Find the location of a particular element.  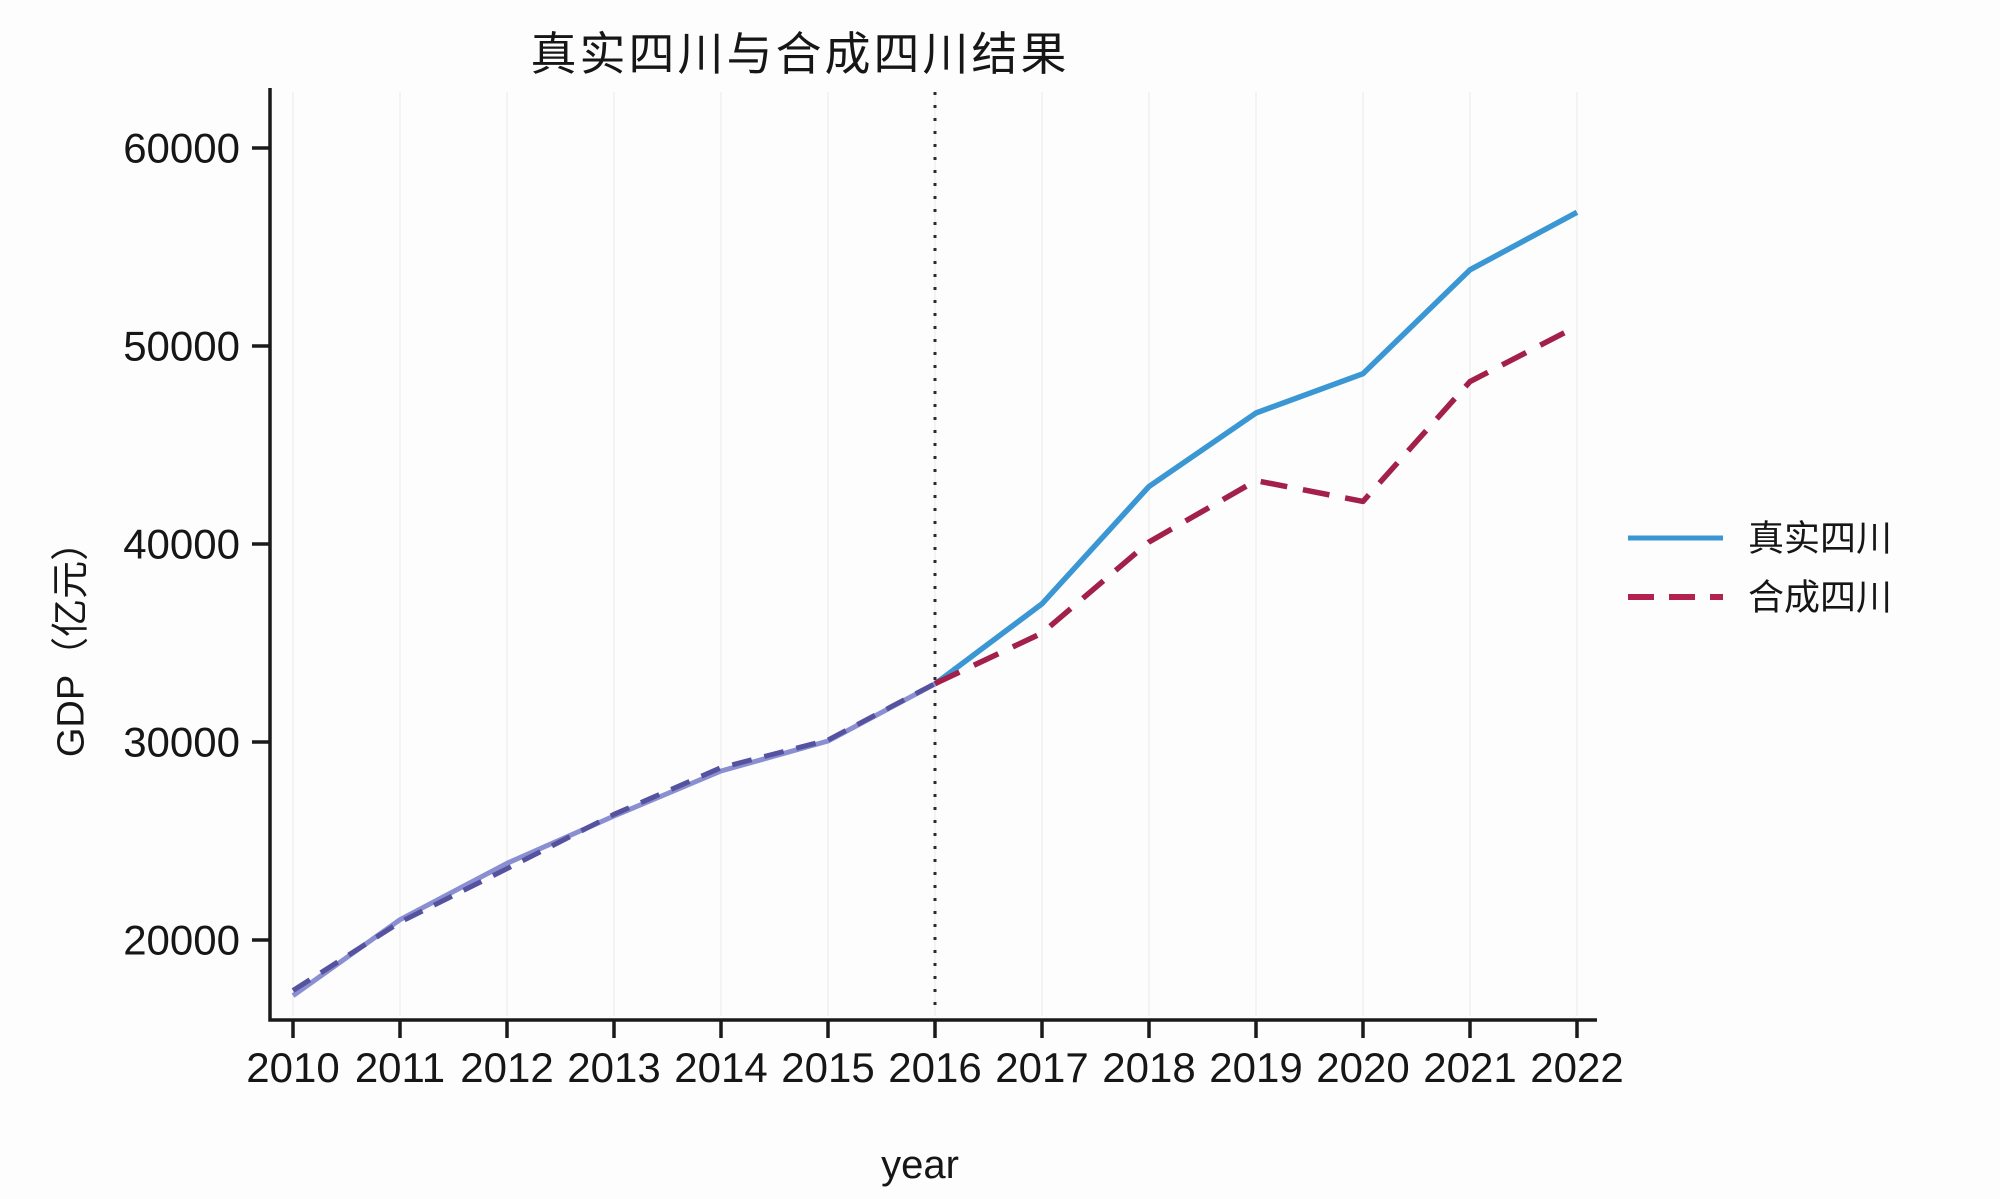

x-tick-label: 2020 is located at coordinates (1362, 1067).